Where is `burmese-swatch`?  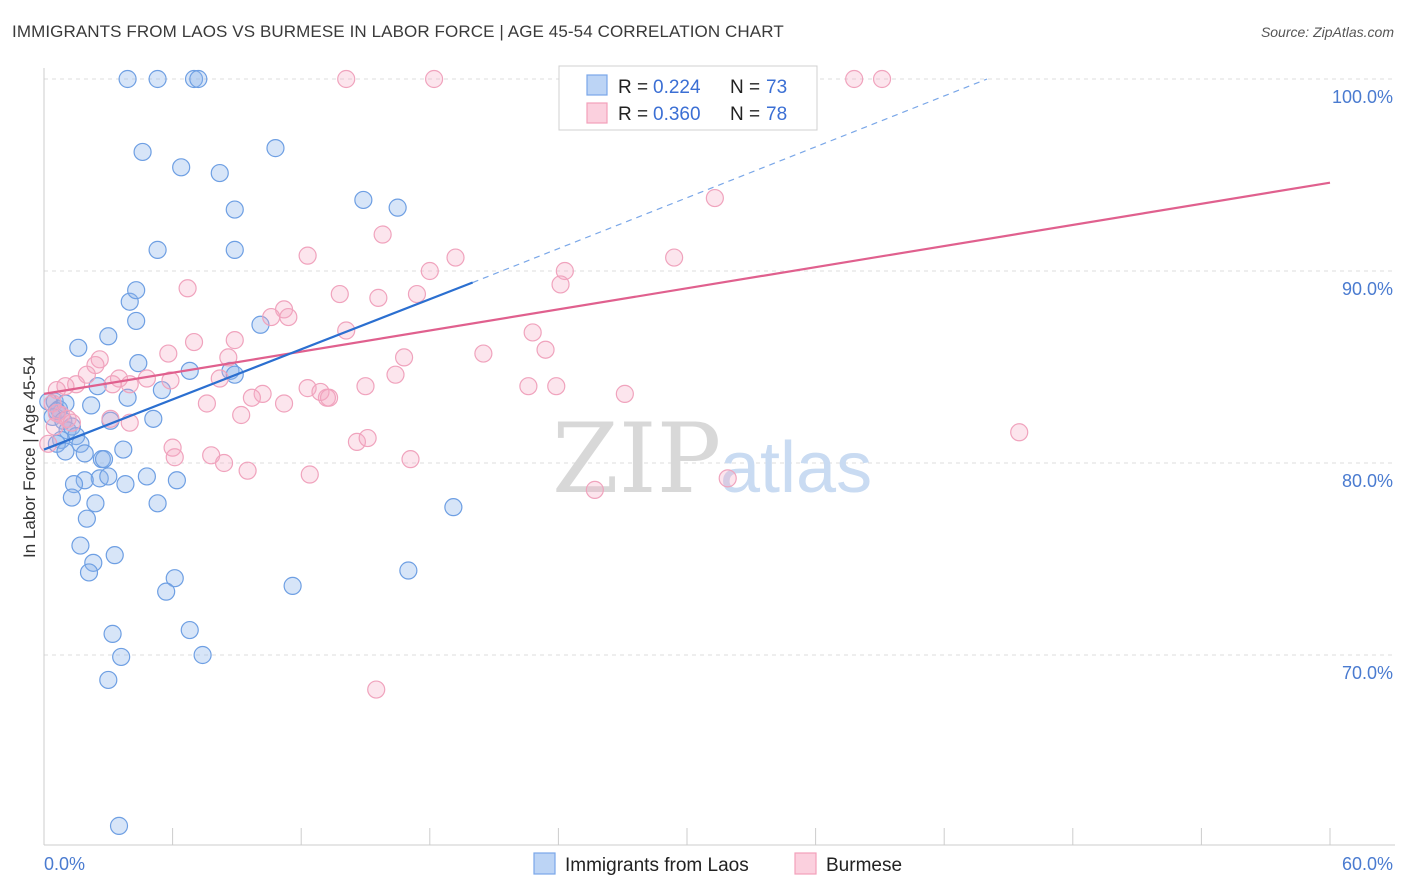 burmese-swatch is located at coordinates (597, 113).